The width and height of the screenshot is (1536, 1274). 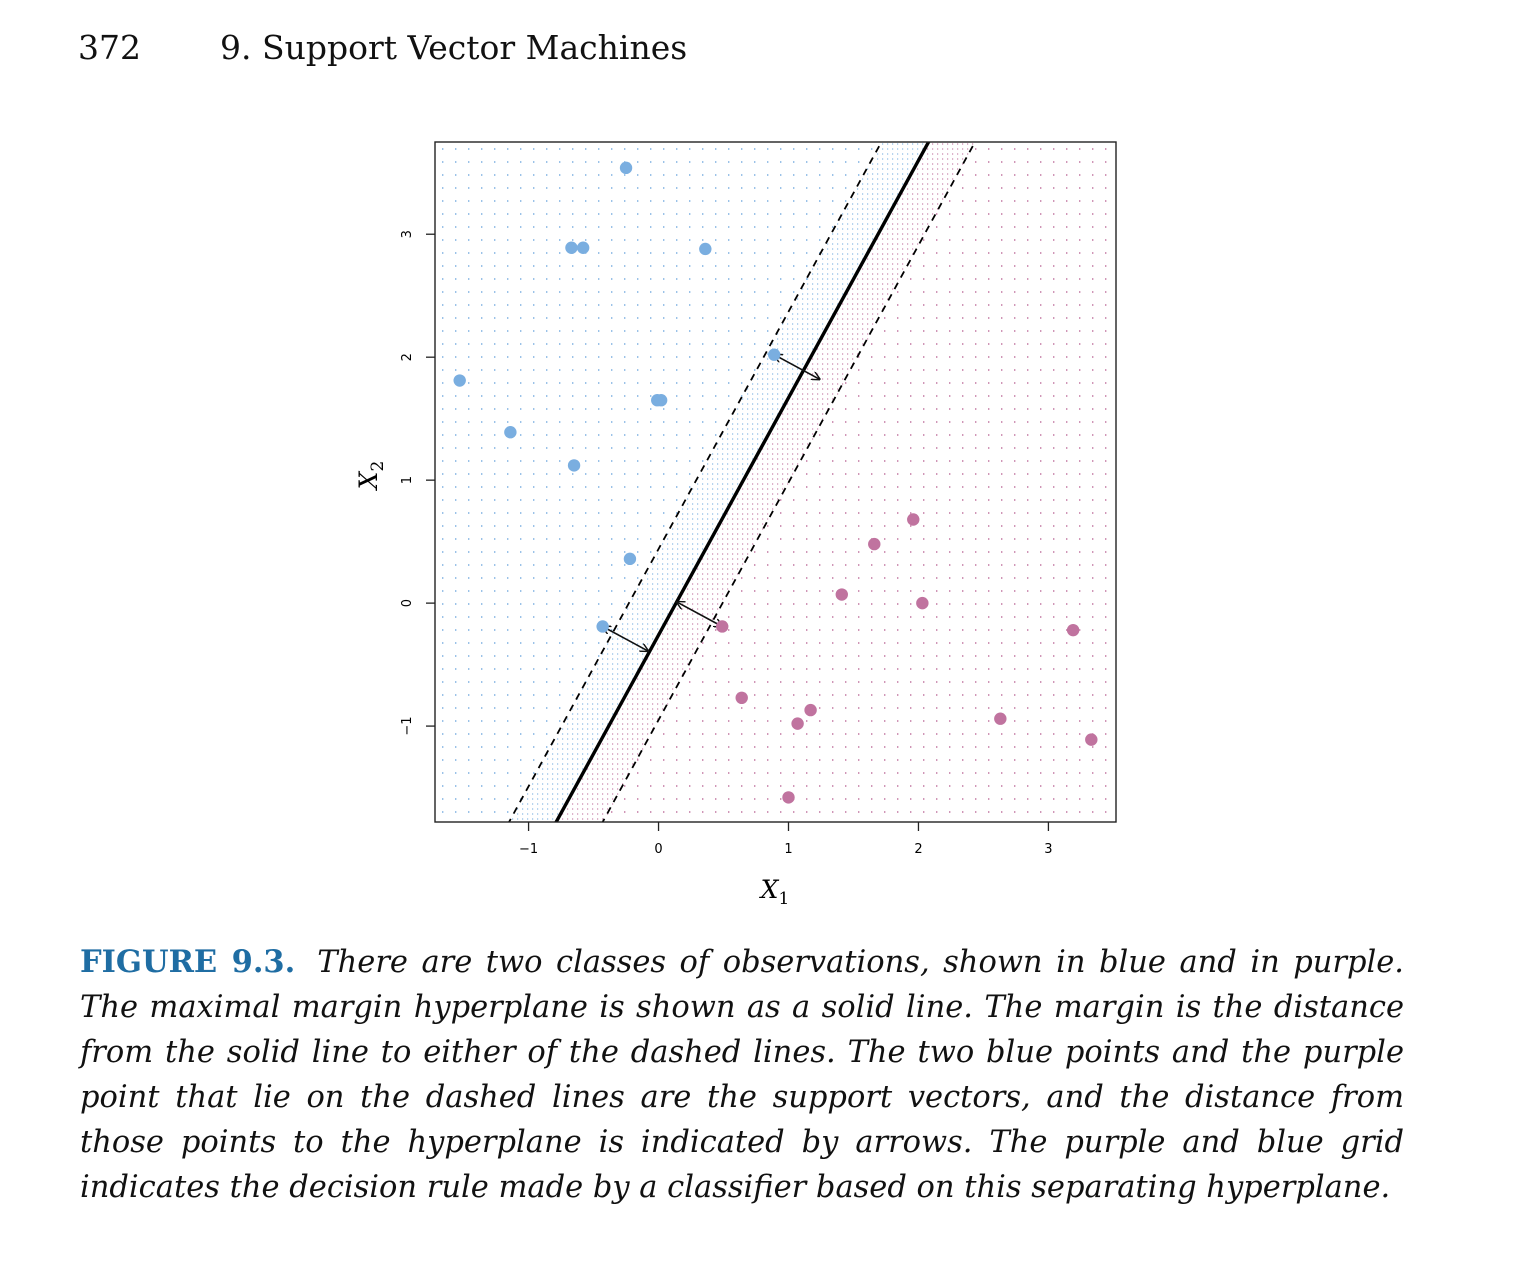 What do you see at coordinates (774, 892) in the screenshot?
I see `x-axis-label: X1` at bounding box center [774, 892].